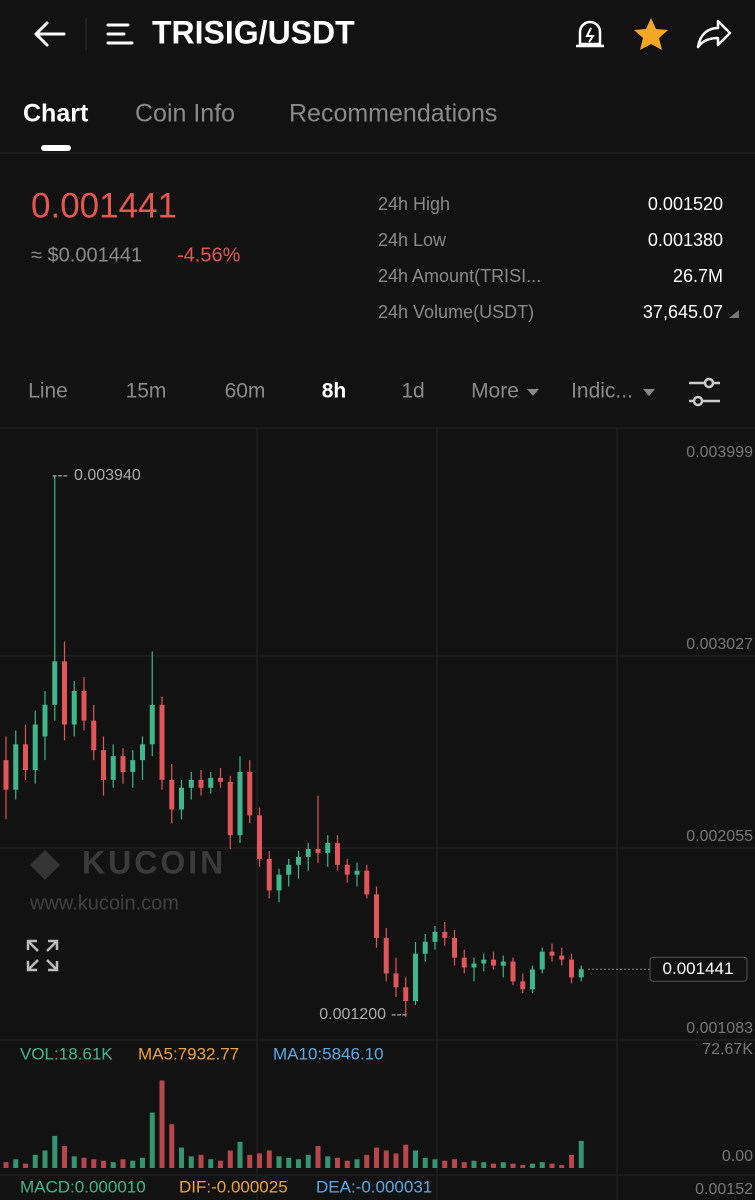 This screenshot has width=755, height=1200. I want to click on macd-label: MACD:0.000010, so click(83, 1186).